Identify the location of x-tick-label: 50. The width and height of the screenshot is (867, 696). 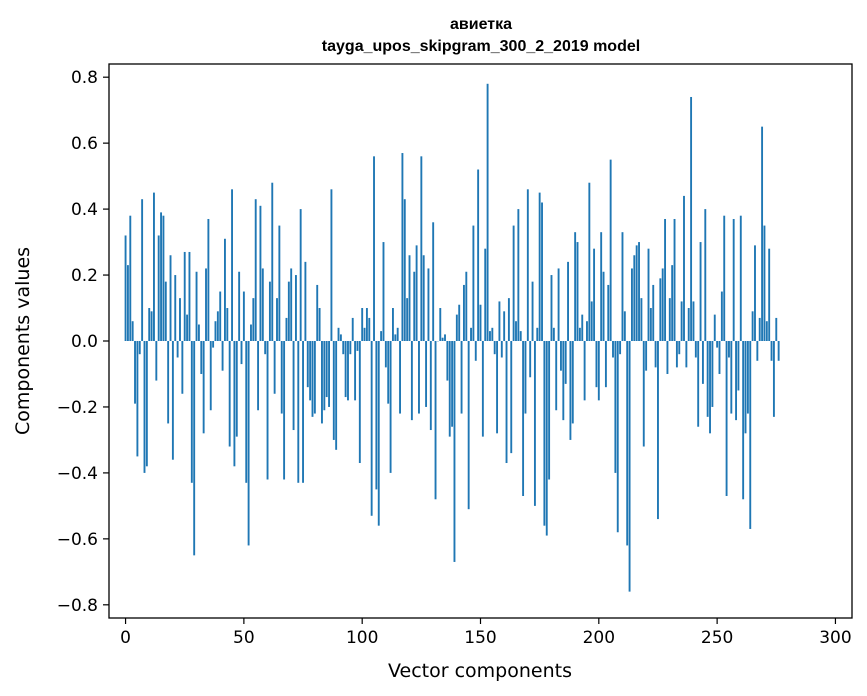
(244, 638).